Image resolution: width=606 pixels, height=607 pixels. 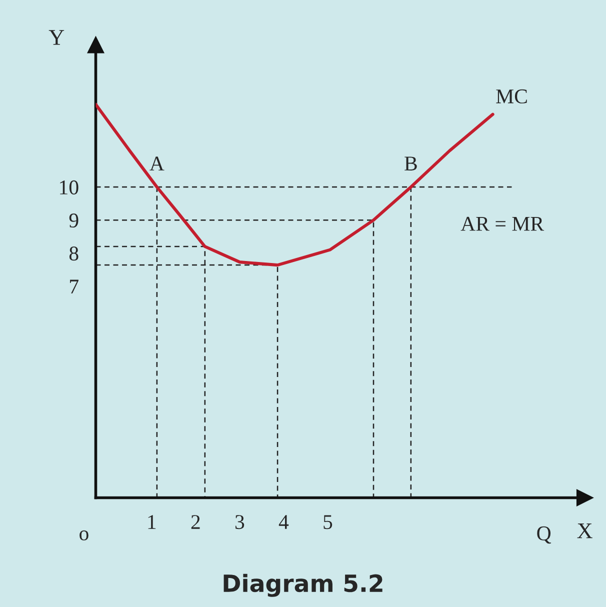 I want to click on text: o, so click(x=84, y=535).